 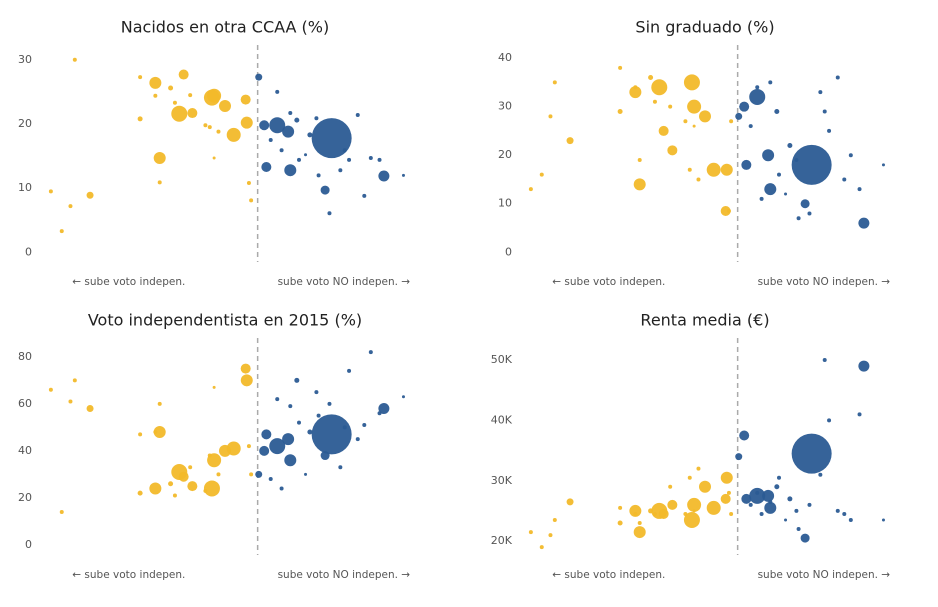 I want to click on y-tick-label: 40K, so click(x=502, y=419).